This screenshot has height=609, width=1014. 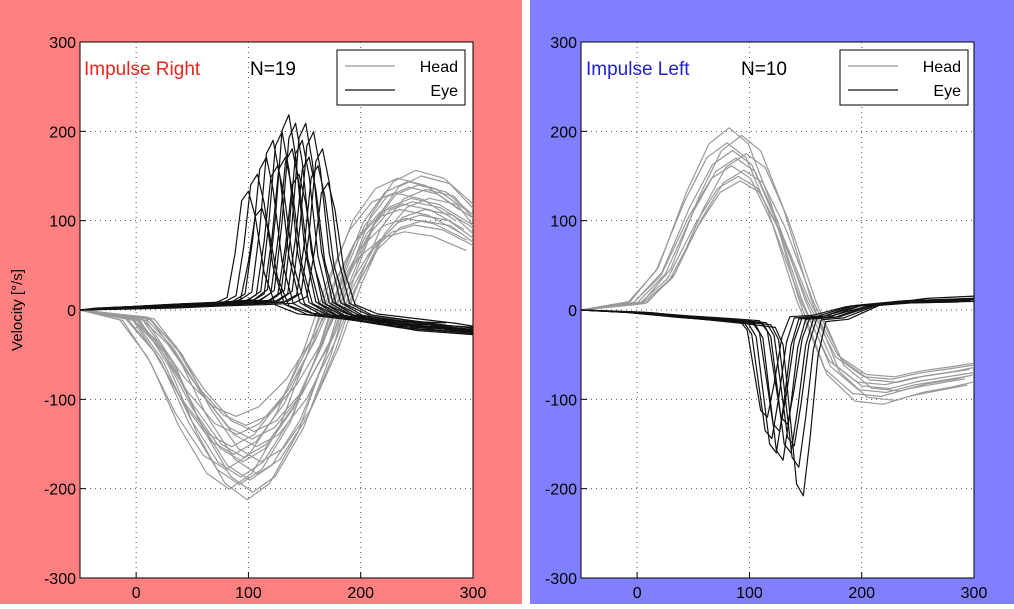 I want to click on legend-right: Head Eye, so click(x=401, y=77).